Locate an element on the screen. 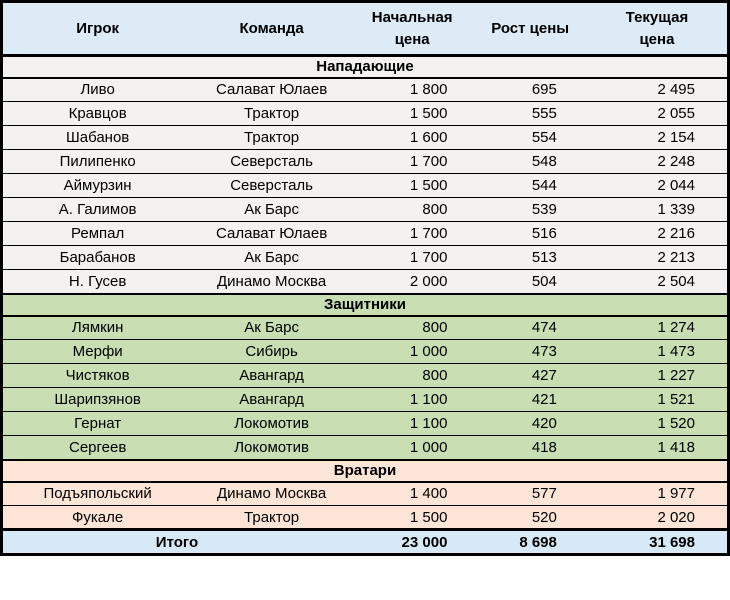 The height and width of the screenshot is (600, 730). column-header-player: Игрок is located at coordinates (97, 29).